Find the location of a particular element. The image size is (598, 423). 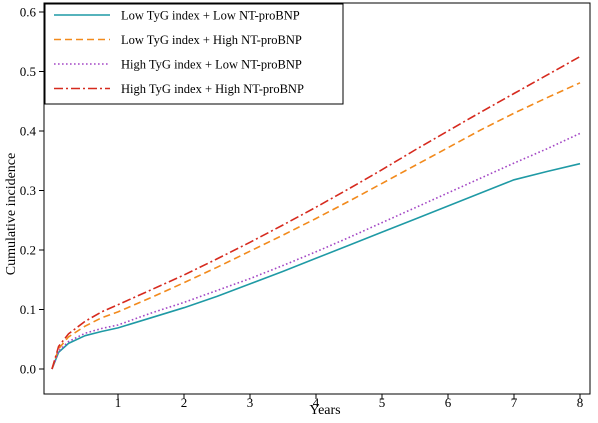

x-tick-label: 4 is located at coordinates (316, 402).